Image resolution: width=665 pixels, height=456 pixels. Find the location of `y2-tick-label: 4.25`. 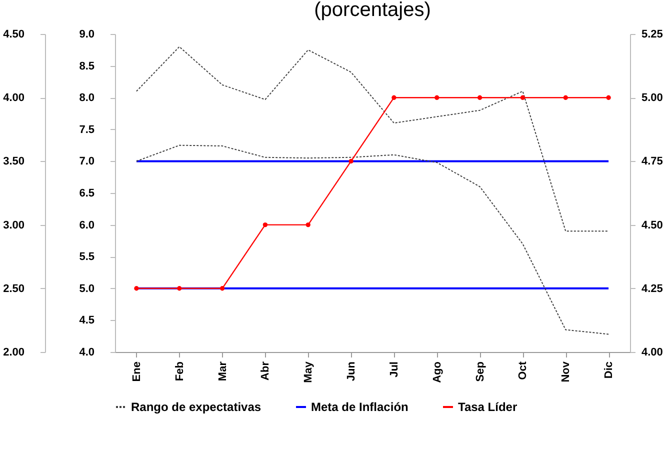

y2-tick-label: 4.25 is located at coordinates (652, 288).